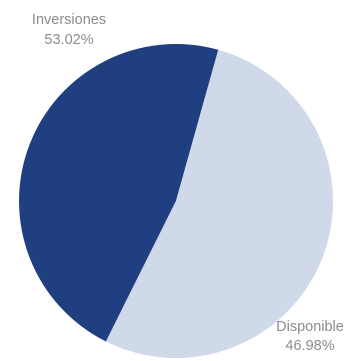  What do you see at coordinates (309, 346) in the screenshot?
I see `slice-label-disponible-percent: 46.98%` at bounding box center [309, 346].